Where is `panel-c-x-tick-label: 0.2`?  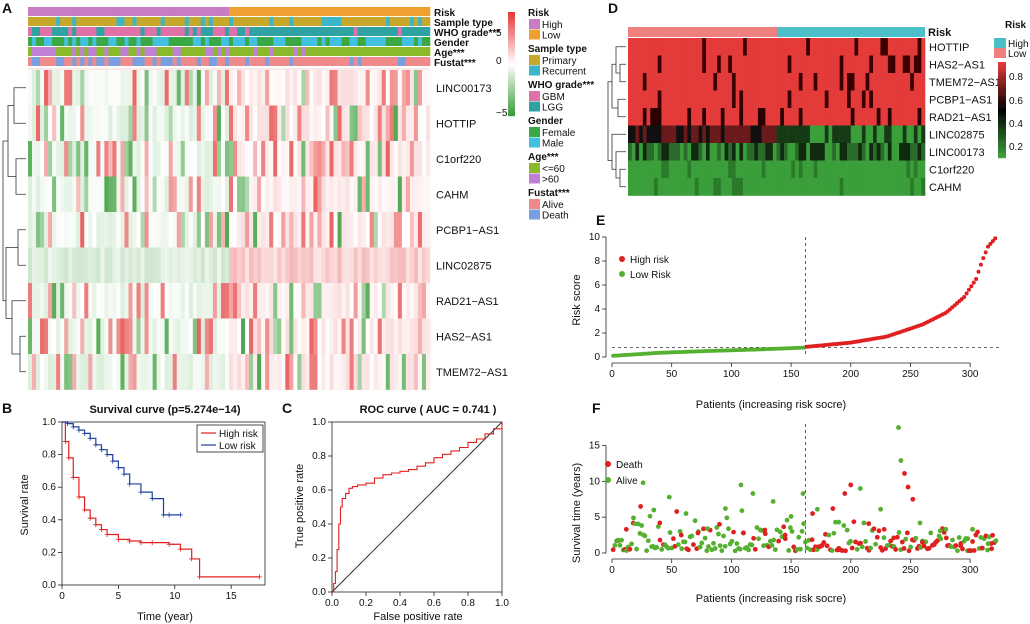
panel-c-x-tick-label: 0.2 is located at coordinates (366, 603).